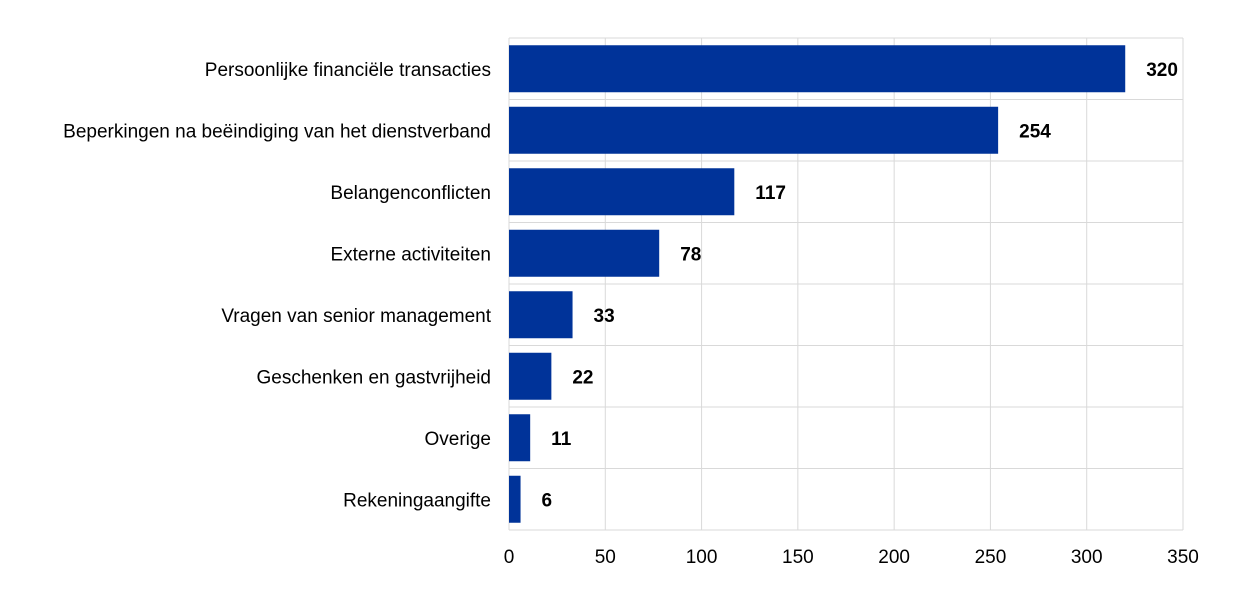 This screenshot has height=590, width=1240. I want to click on data-label: 320, so click(1162, 70).